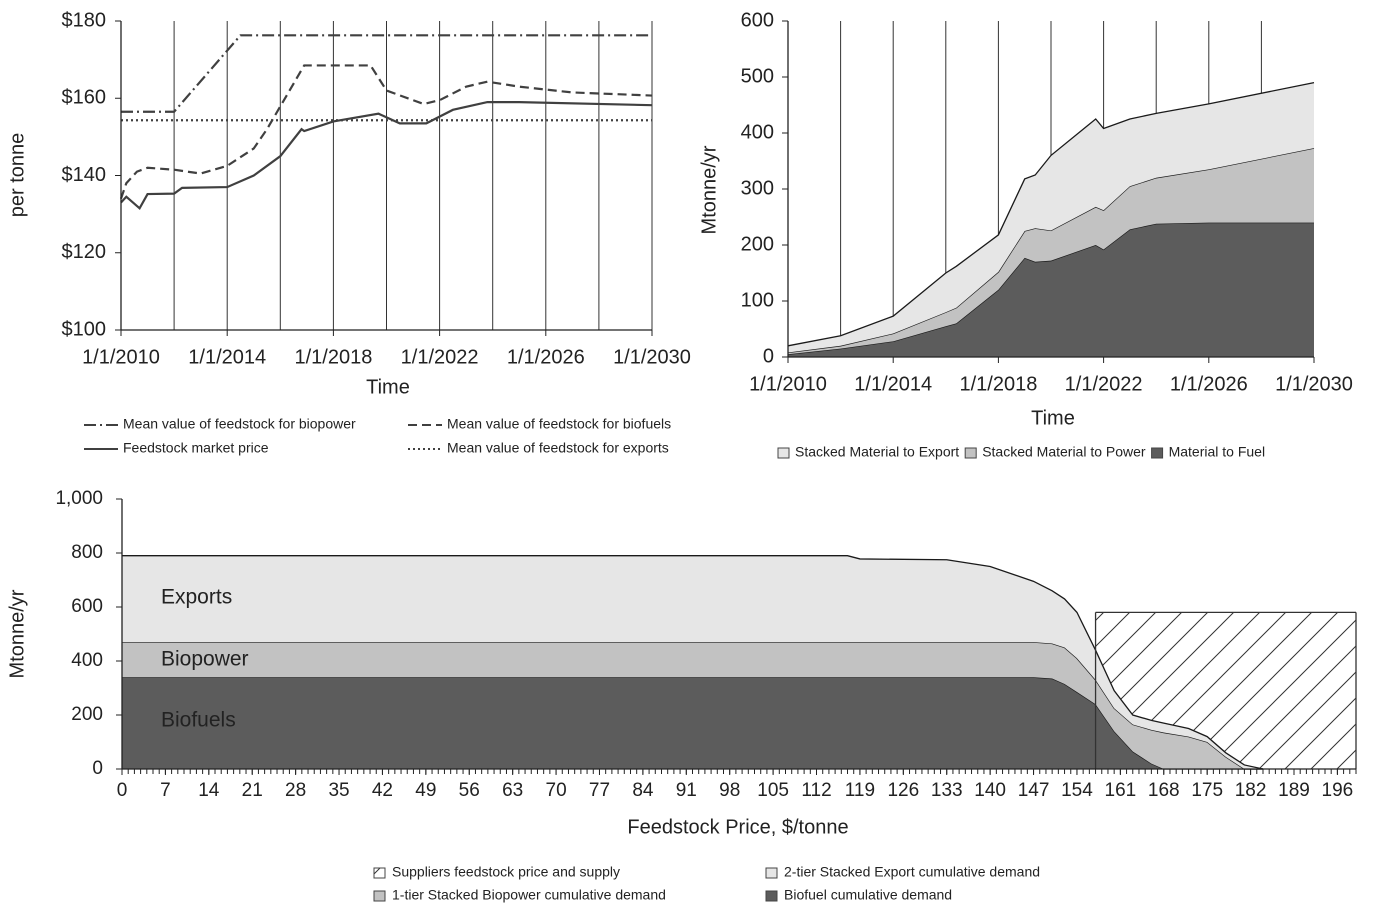 Image resolution: width=1376 pixels, height=909 pixels. What do you see at coordinates (868, 895) in the screenshot?
I see `legend-label: Biofuel cumulative demand` at bounding box center [868, 895].